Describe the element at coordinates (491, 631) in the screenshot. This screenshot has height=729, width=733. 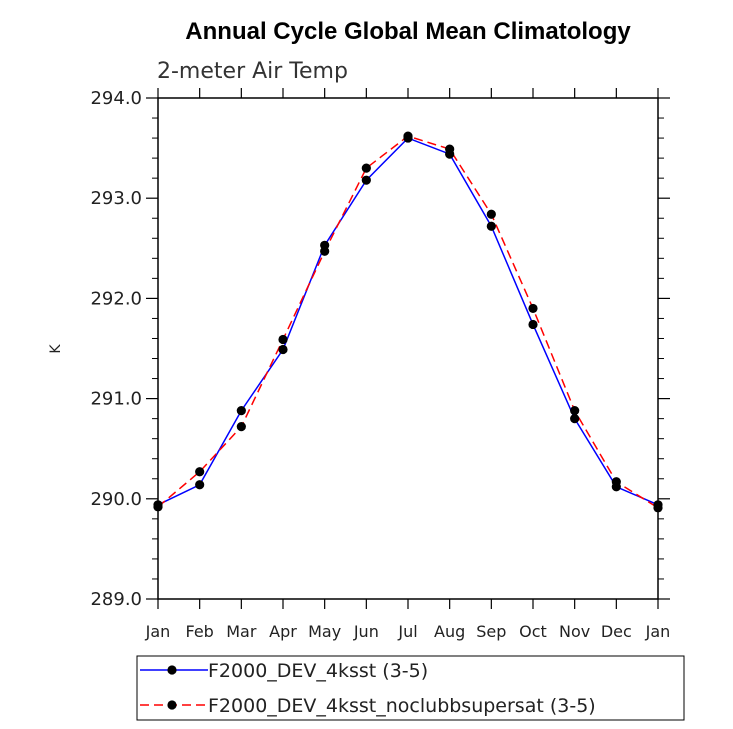
I see `x-tick-label: Sep` at that location.